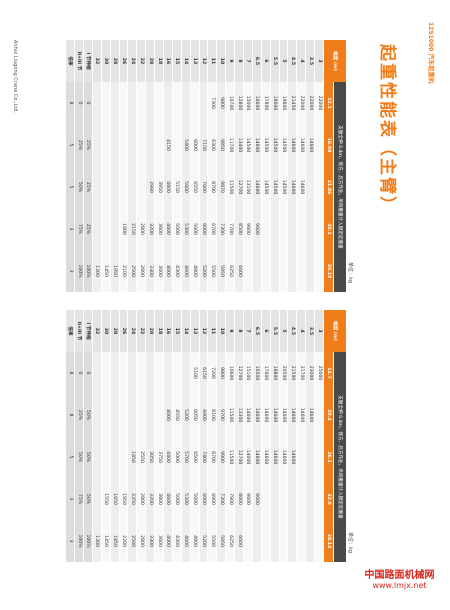 The width and height of the screenshot is (450, 610). What do you see at coordinates (328, 457) in the screenshot?
I see `boom-length: 26.1` at bounding box center [328, 457].